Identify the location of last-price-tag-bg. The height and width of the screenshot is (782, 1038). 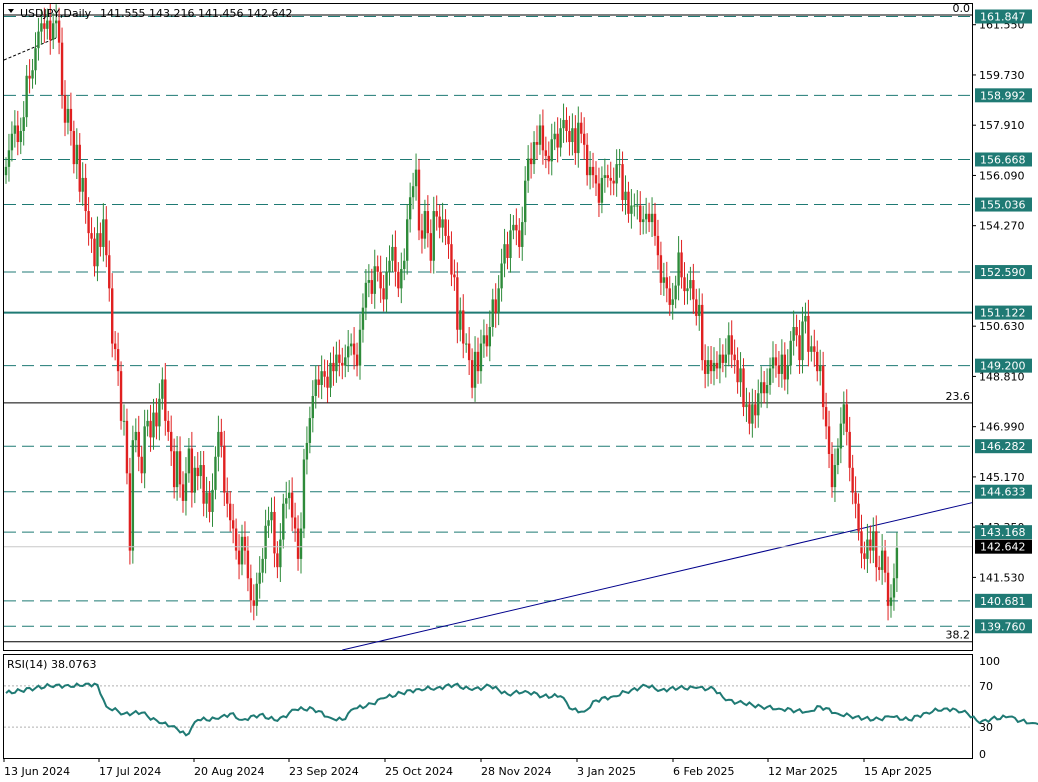
(1003, 546).